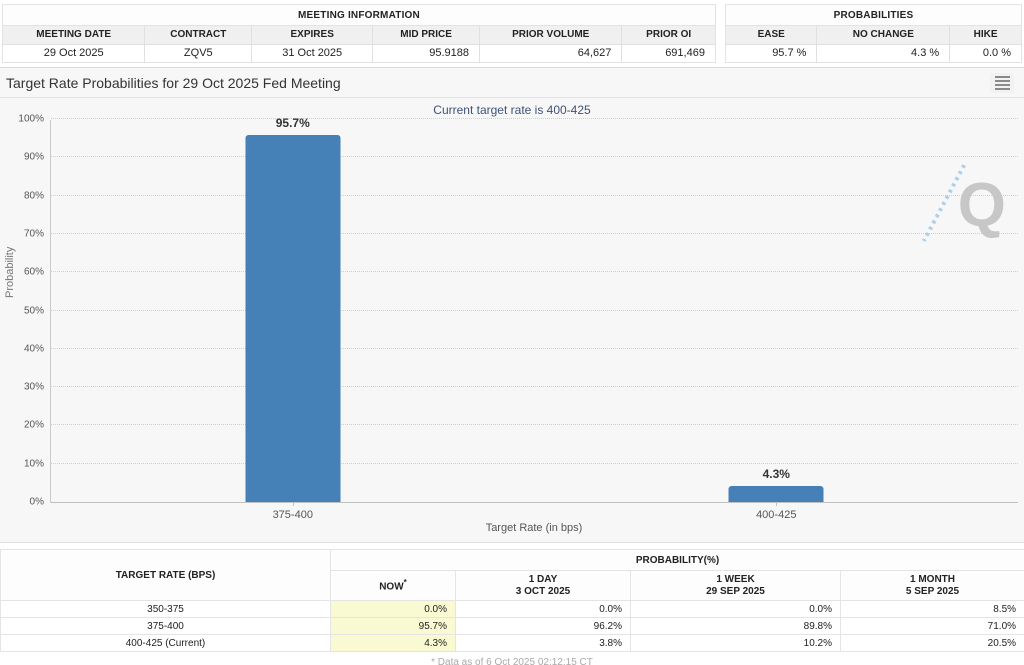  I want to click on y-tick-label: 100%, so click(31, 119).